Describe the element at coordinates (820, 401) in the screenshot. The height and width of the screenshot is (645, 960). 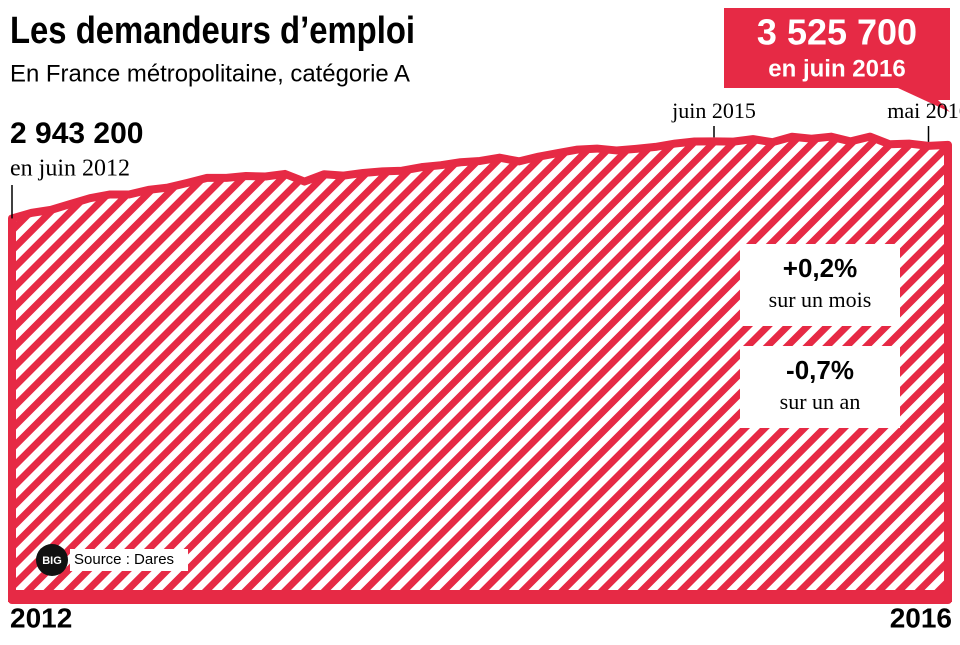
I see `stat-text: sur un an` at that location.